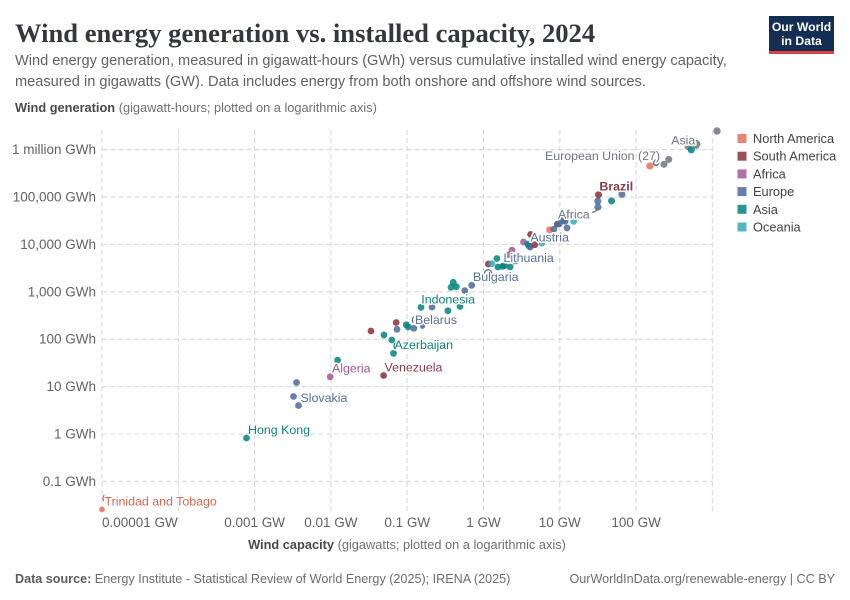 This screenshot has width=850, height=600. Describe the element at coordinates (436, 320) in the screenshot. I see `svg-text: Belarus` at that location.